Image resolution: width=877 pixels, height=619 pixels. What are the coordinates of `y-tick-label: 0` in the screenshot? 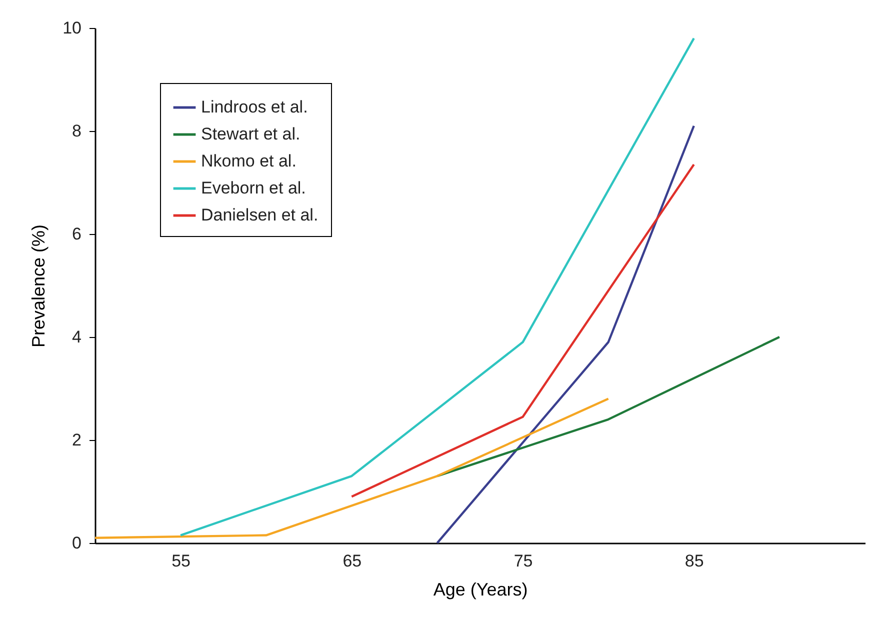 It's located at (77, 543).